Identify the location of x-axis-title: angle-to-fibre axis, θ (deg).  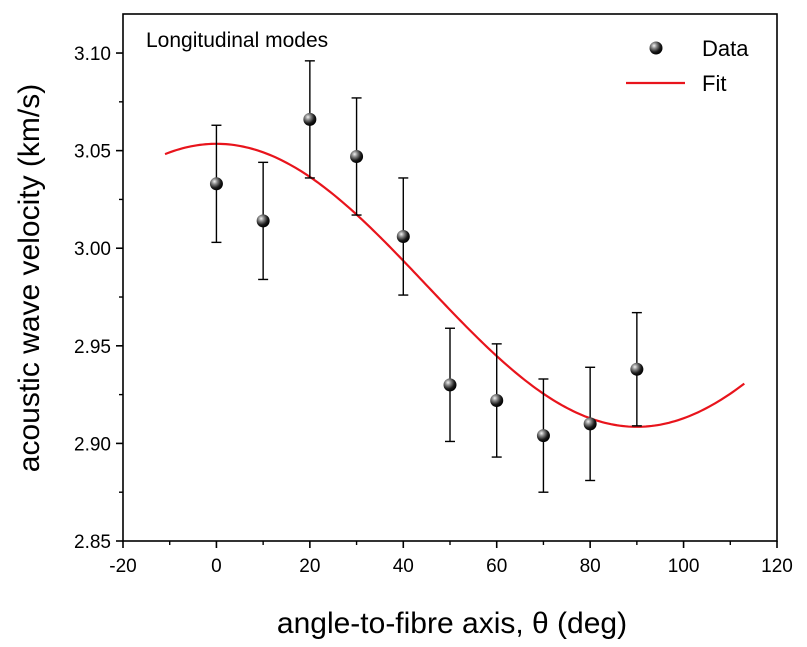
(452, 623).